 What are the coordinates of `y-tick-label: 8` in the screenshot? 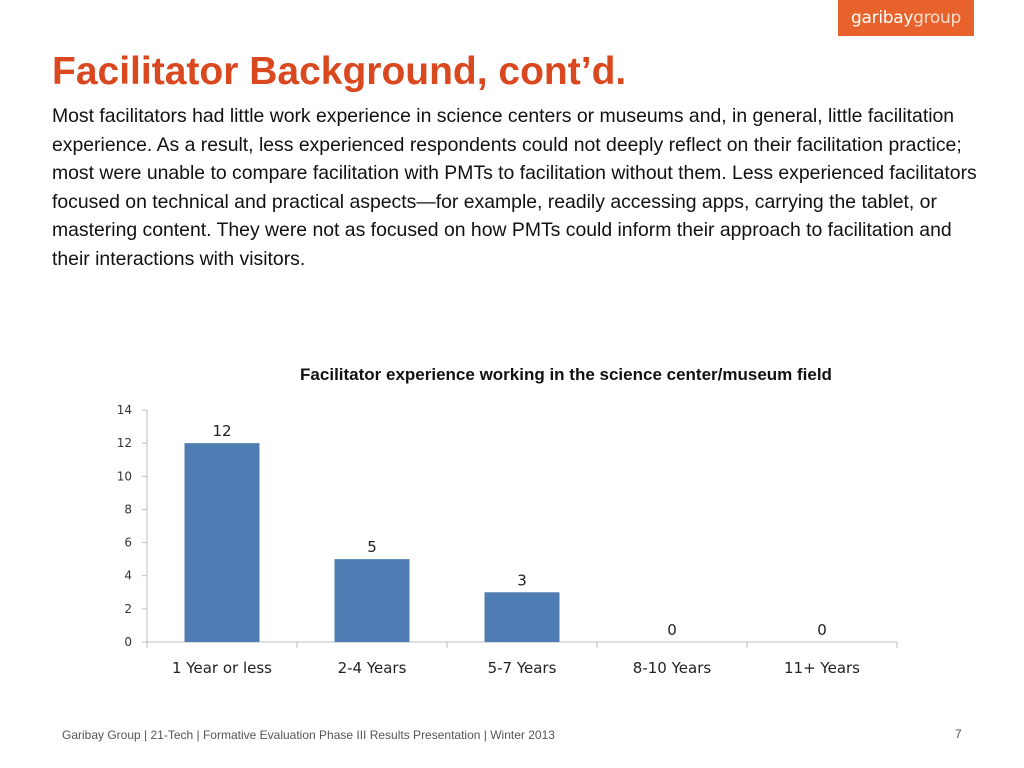 It's located at (128, 509).